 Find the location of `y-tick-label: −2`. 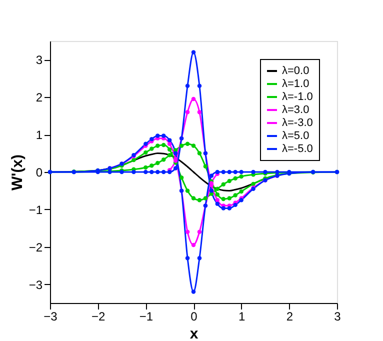

y-tick-label: −2 is located at coordinates (35, 247).